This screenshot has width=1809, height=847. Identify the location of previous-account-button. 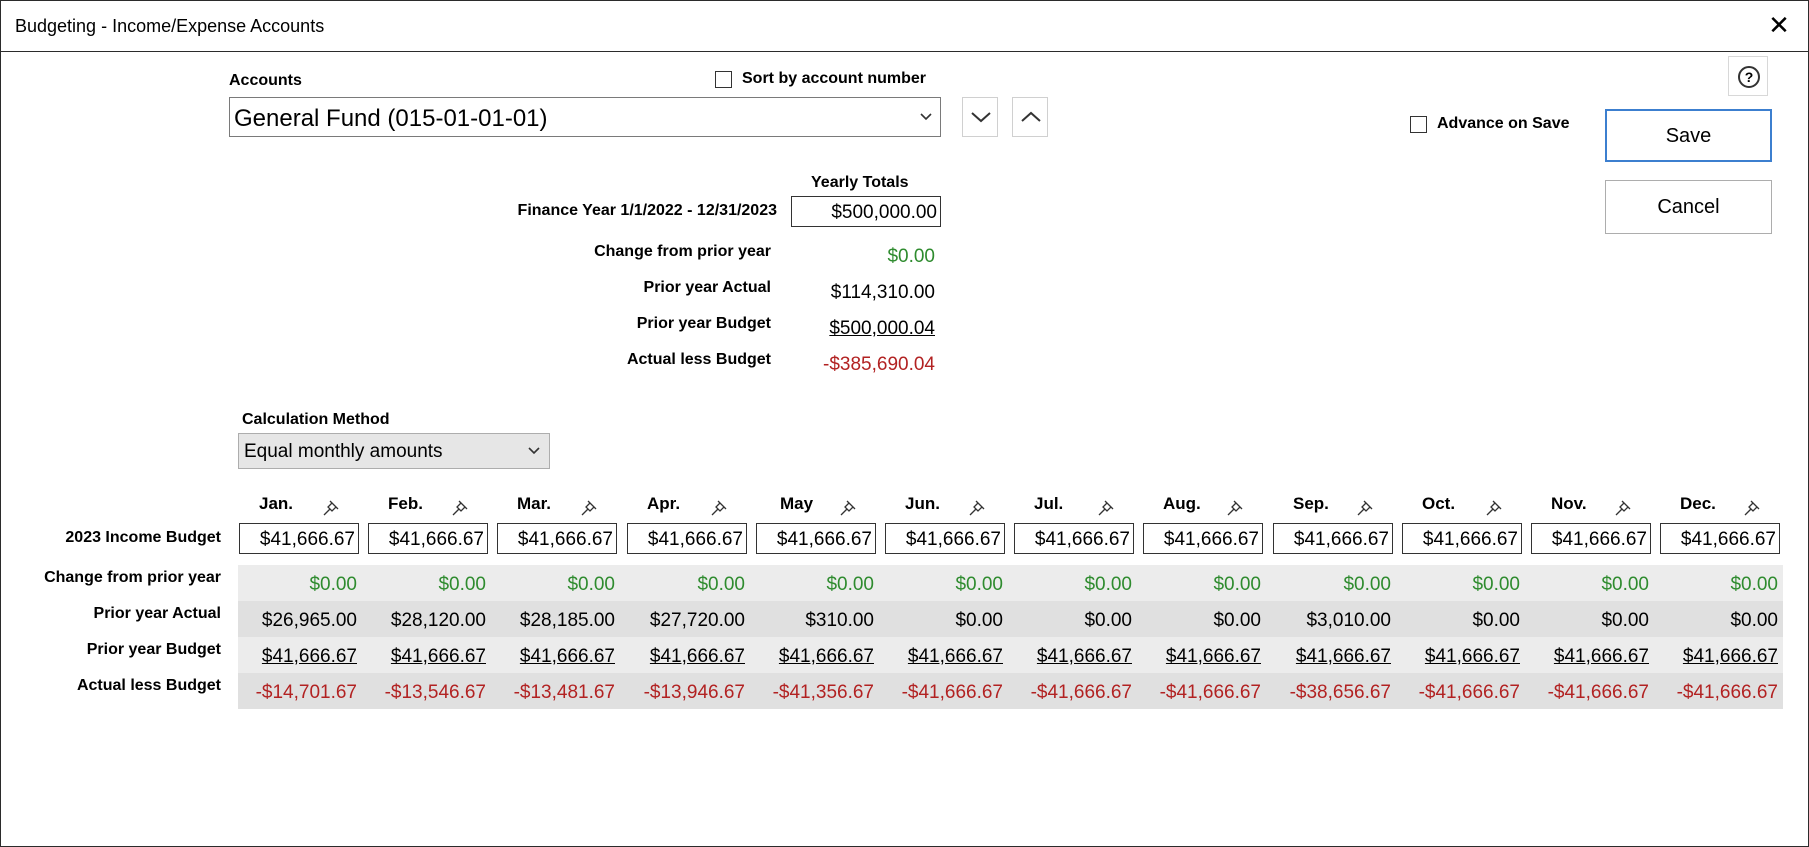
(1030, 117).